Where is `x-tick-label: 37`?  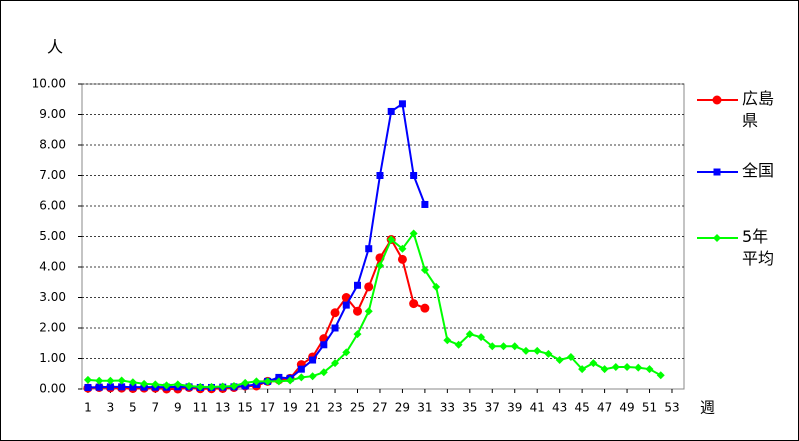
x-tick-label: 37 is located at coordinates (492, 408).